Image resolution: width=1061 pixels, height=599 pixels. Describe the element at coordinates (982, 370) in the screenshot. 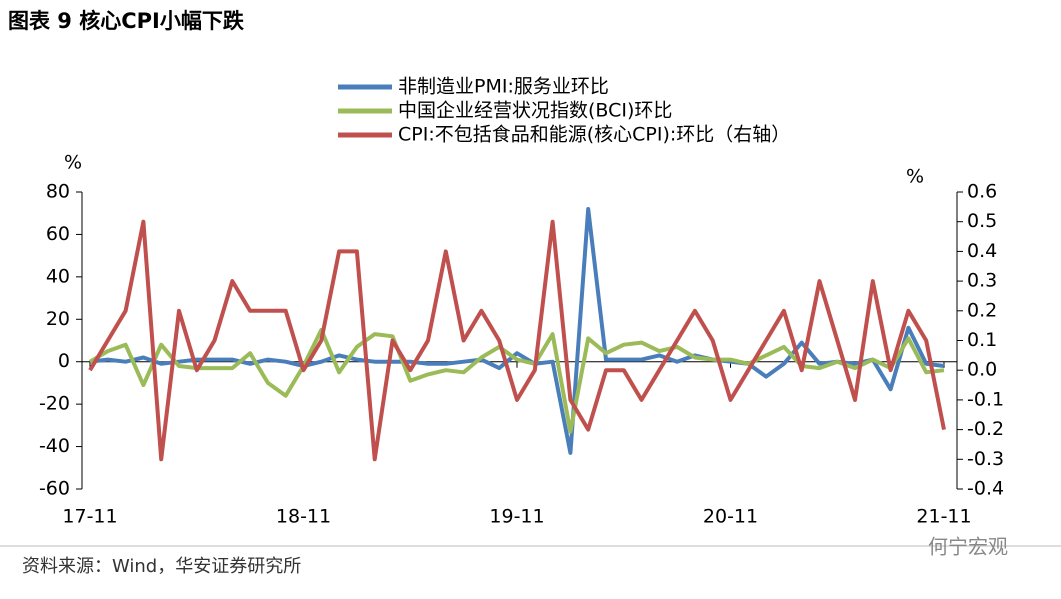

I see `y2-tick-label: 0.0` at that location.